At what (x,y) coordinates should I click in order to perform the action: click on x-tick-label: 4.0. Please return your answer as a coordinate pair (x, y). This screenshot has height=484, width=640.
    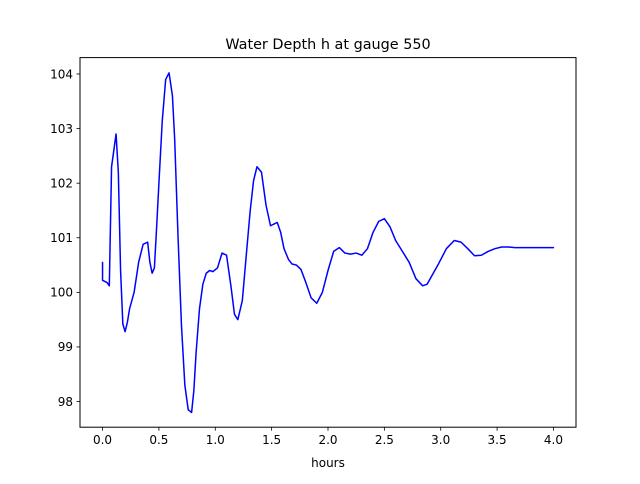
    Looking at the image, I should click on (553, 440).